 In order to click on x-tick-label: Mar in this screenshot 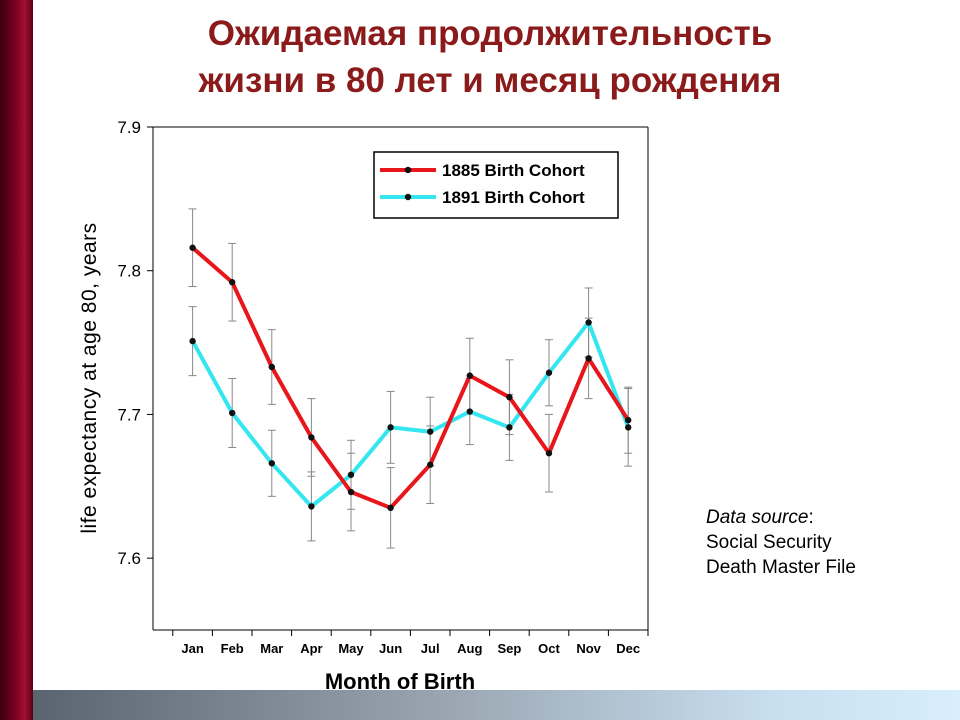, I will do `click(271, 648)`.